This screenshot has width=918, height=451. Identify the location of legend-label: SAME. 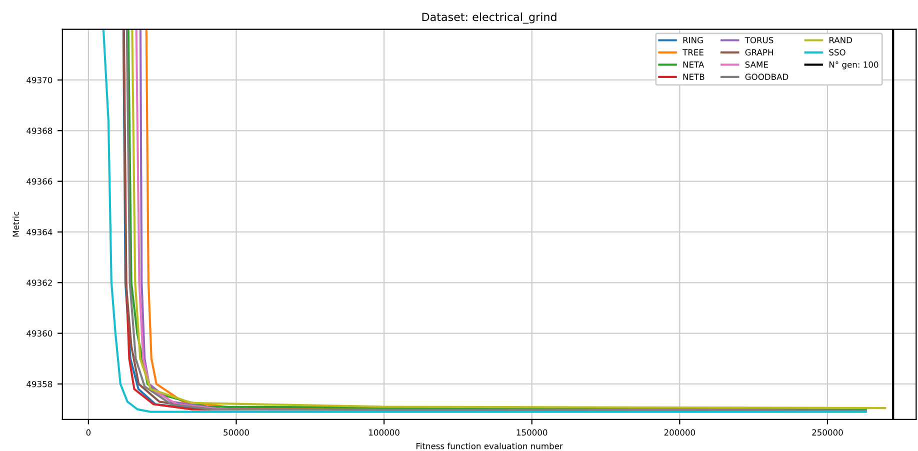
(756, 64).